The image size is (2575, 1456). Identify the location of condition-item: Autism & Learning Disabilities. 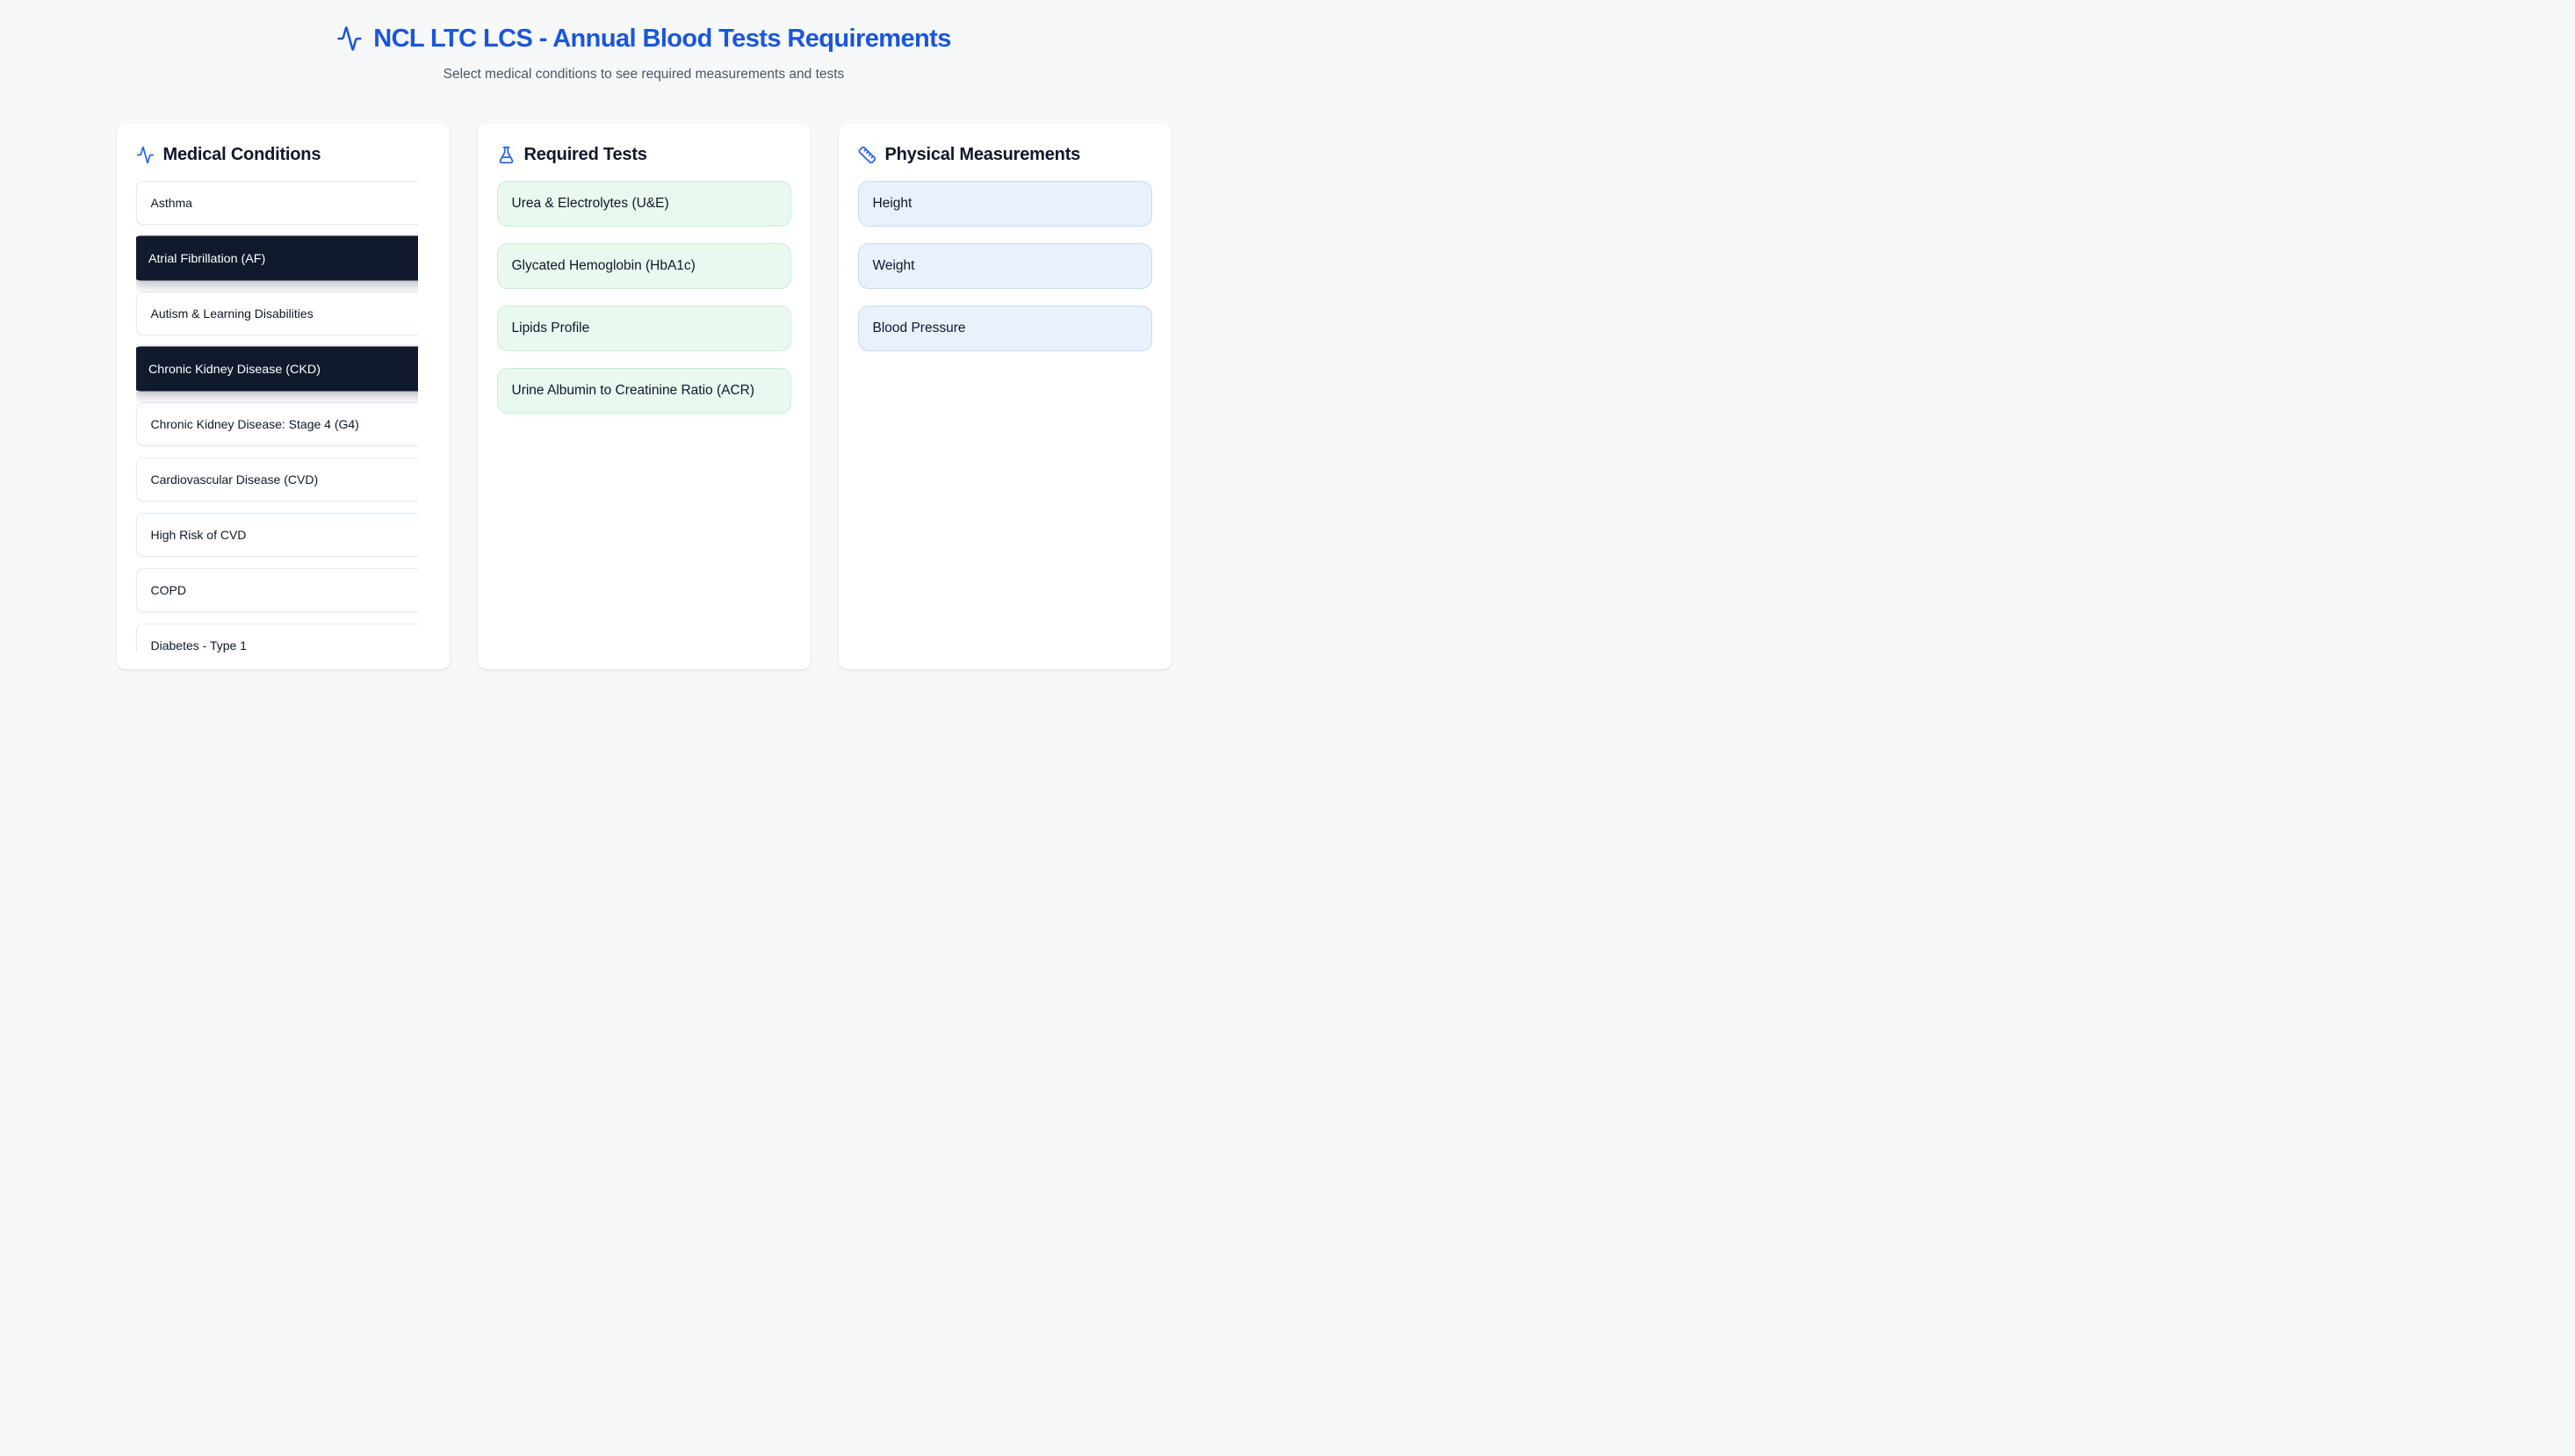
(276, 313).